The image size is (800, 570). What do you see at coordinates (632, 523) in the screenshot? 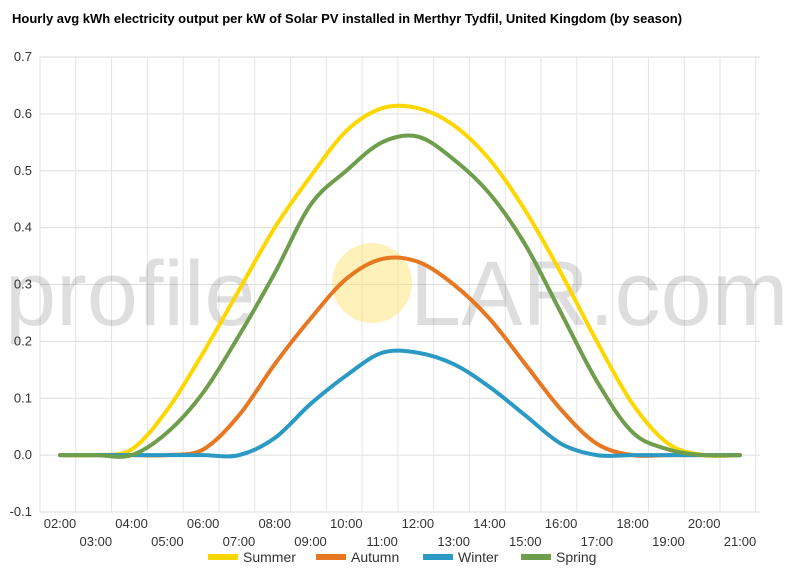
I see `x-tick-label: 18:00` at bounding box center [632, 523].